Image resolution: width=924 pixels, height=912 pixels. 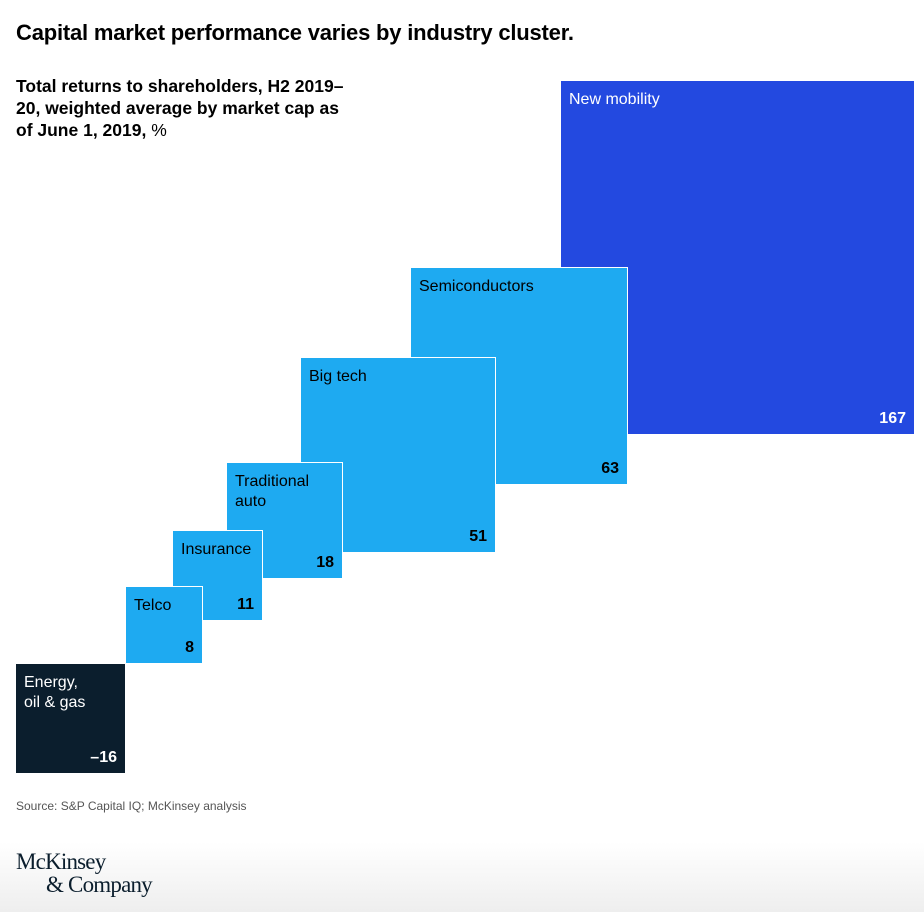 I want to click on unit-label: %, so click(x=159, y=130).